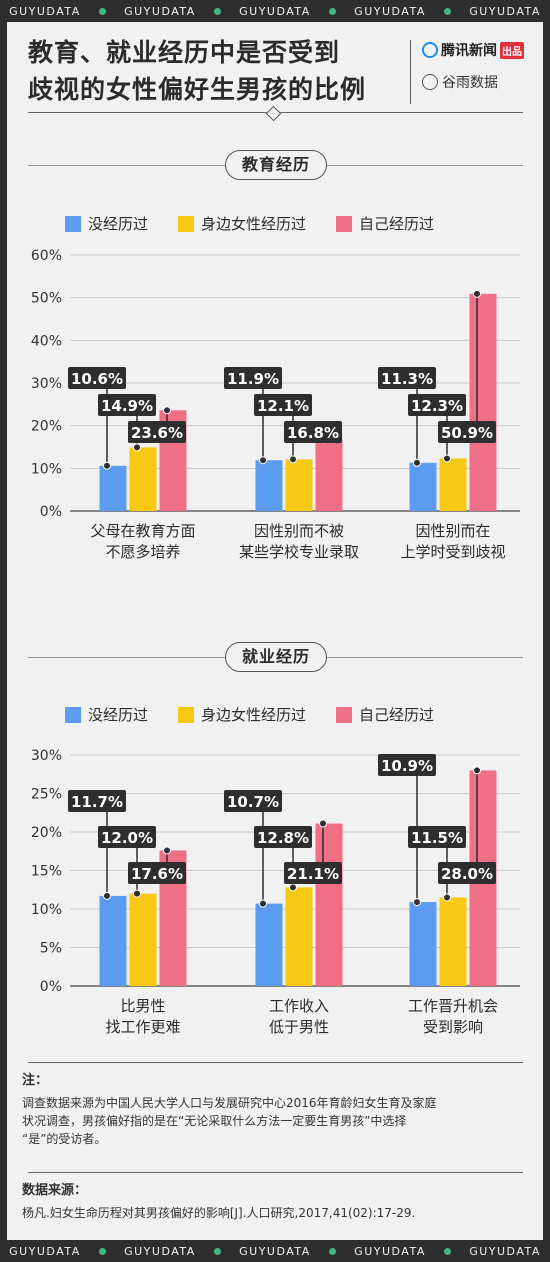  What do you see at coordinates (470, 83) in the screenshot?
I see `brand2-text: 谷雨数据` at bounding box center [470, 83].